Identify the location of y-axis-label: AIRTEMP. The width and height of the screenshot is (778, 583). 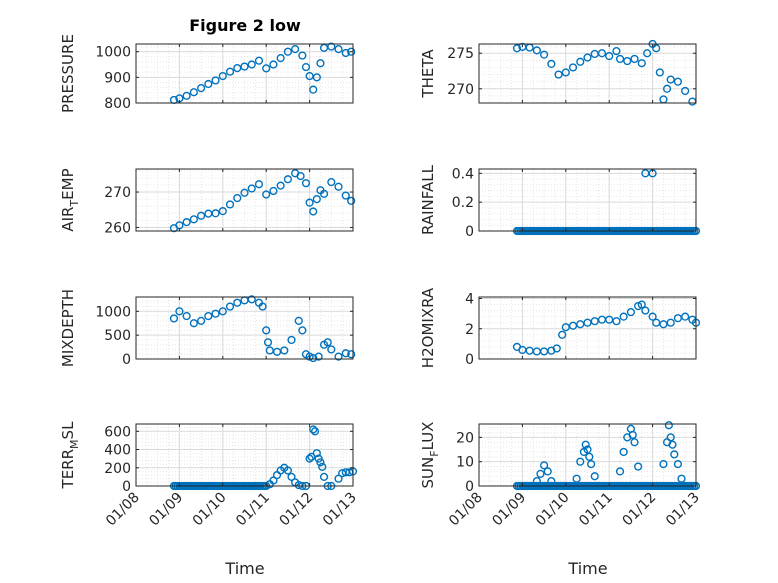
(70, 199).